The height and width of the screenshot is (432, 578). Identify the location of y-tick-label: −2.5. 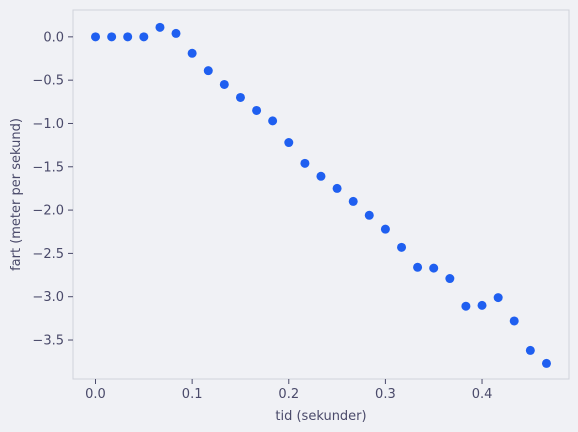
(48, 254).